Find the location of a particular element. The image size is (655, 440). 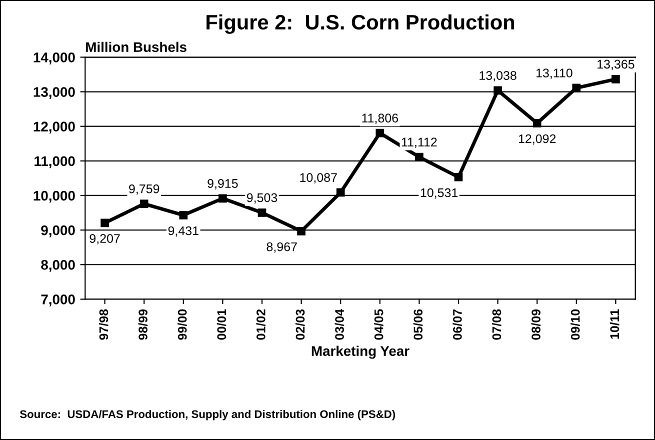

data-label: 10,087 is located at coordinates (318, 178).